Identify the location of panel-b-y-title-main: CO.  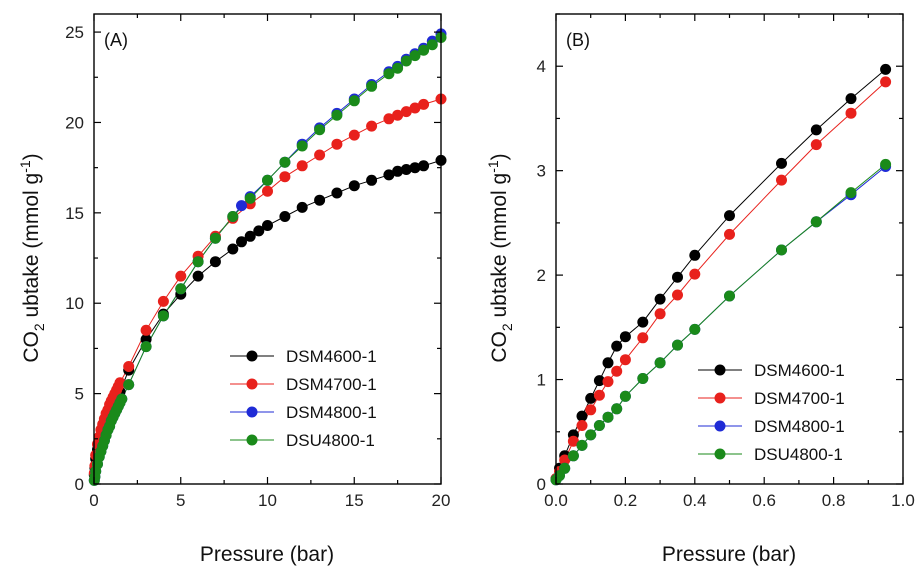
(499, 347).